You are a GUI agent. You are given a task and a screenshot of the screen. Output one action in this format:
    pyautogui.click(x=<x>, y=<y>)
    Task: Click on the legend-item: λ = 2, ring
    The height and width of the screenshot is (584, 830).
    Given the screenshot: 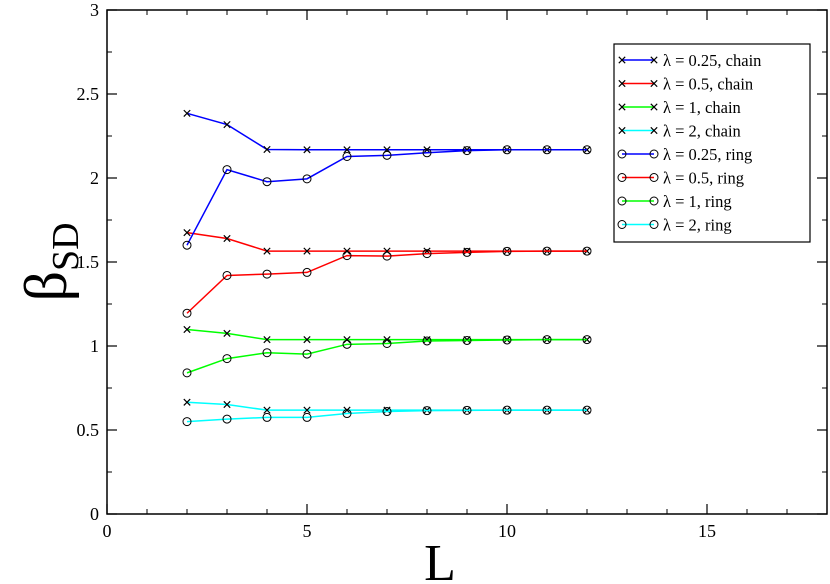 What is the action you would take?
    pyautogui.click(x=674, y=225)
    